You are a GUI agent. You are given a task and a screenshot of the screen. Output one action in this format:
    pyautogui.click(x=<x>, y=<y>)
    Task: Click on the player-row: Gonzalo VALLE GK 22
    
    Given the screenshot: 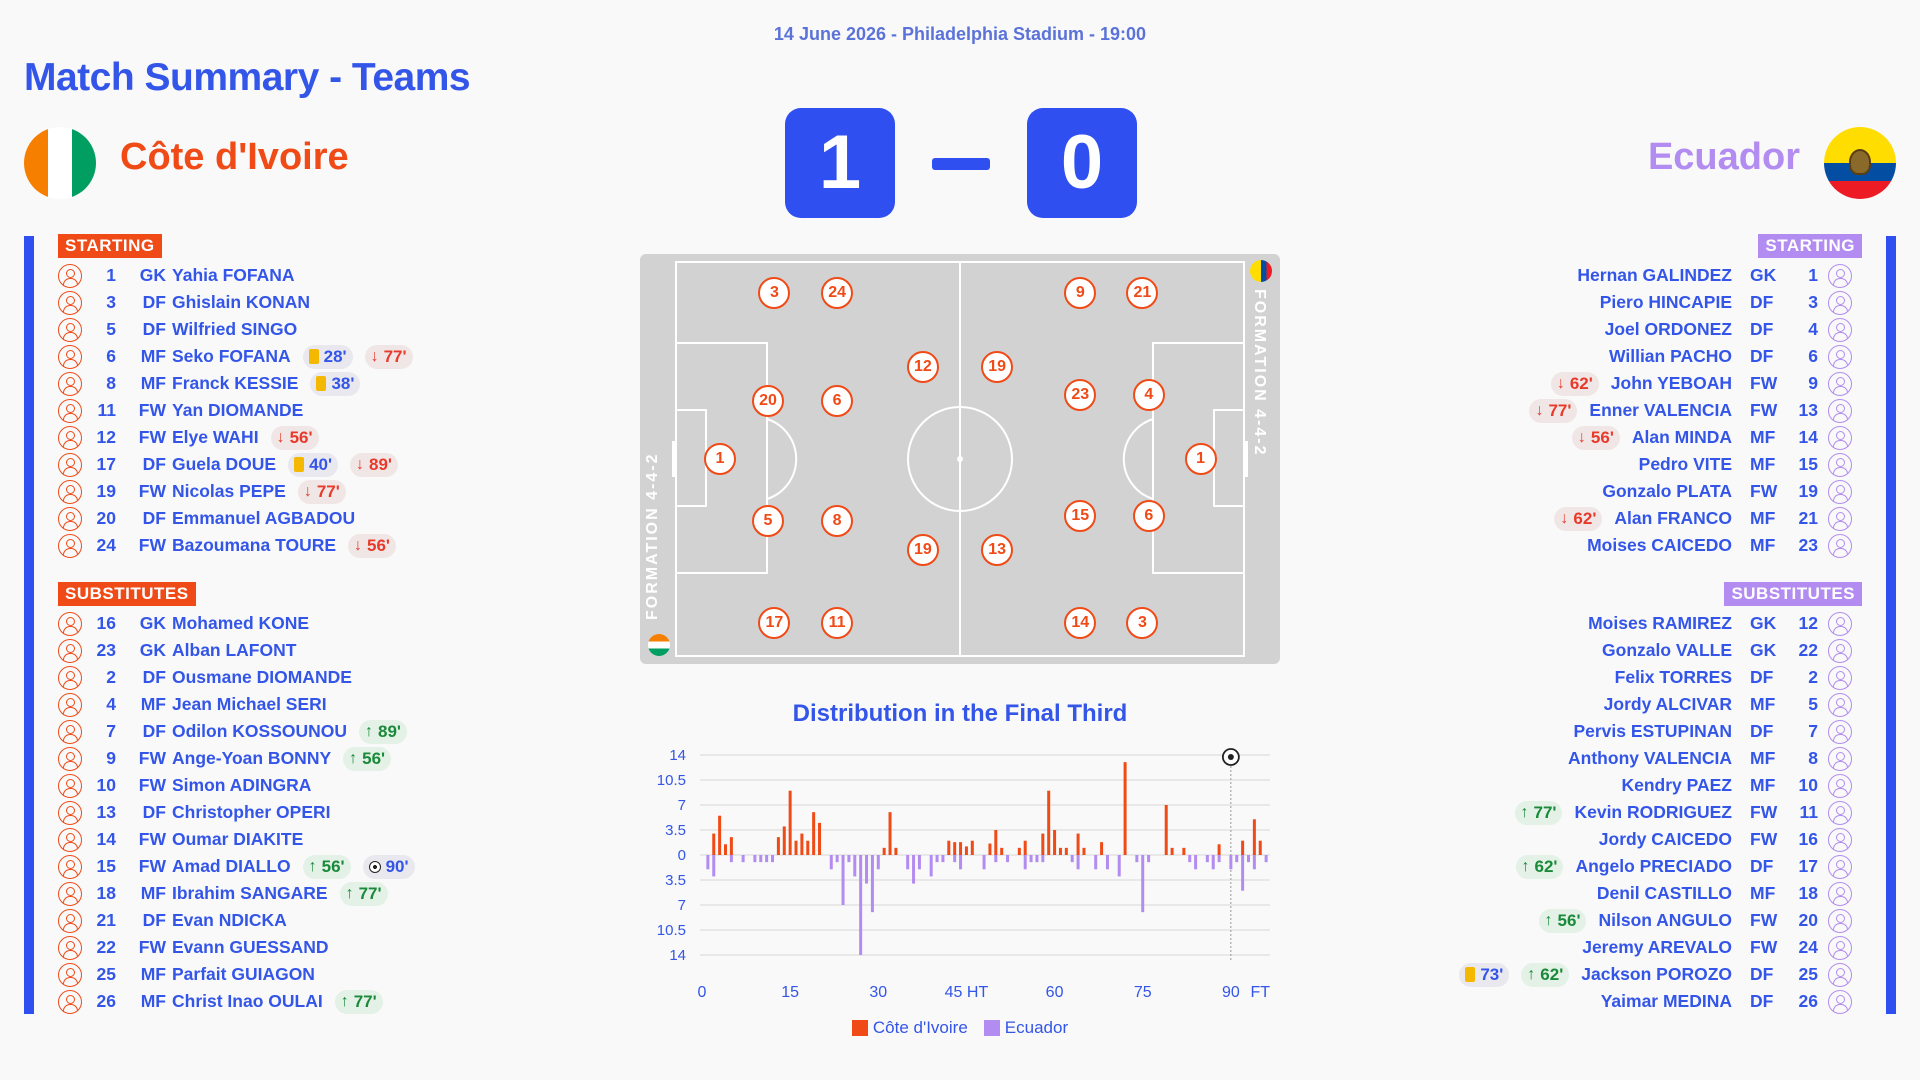 What is the action you would take?
    pyautogui.click(x=1727, y=650)
    